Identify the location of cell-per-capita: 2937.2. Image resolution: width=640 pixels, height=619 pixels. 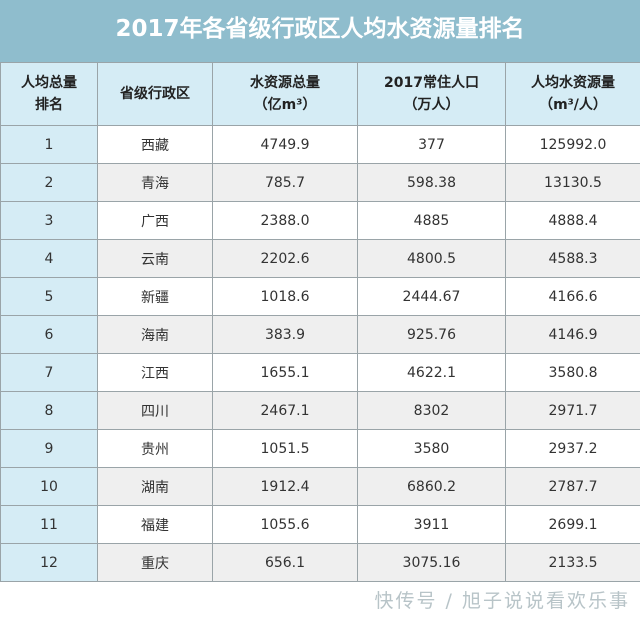
(573, 449).